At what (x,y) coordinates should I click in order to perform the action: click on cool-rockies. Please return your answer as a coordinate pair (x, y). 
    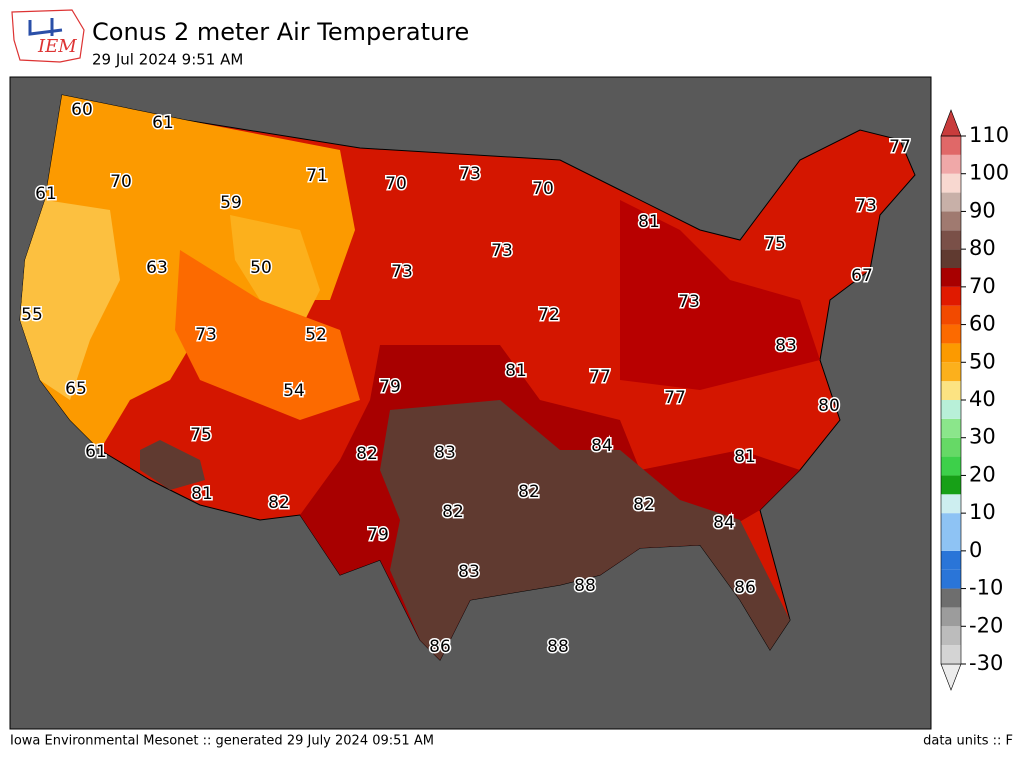
    Looking at the image, I should click on (275, 272).